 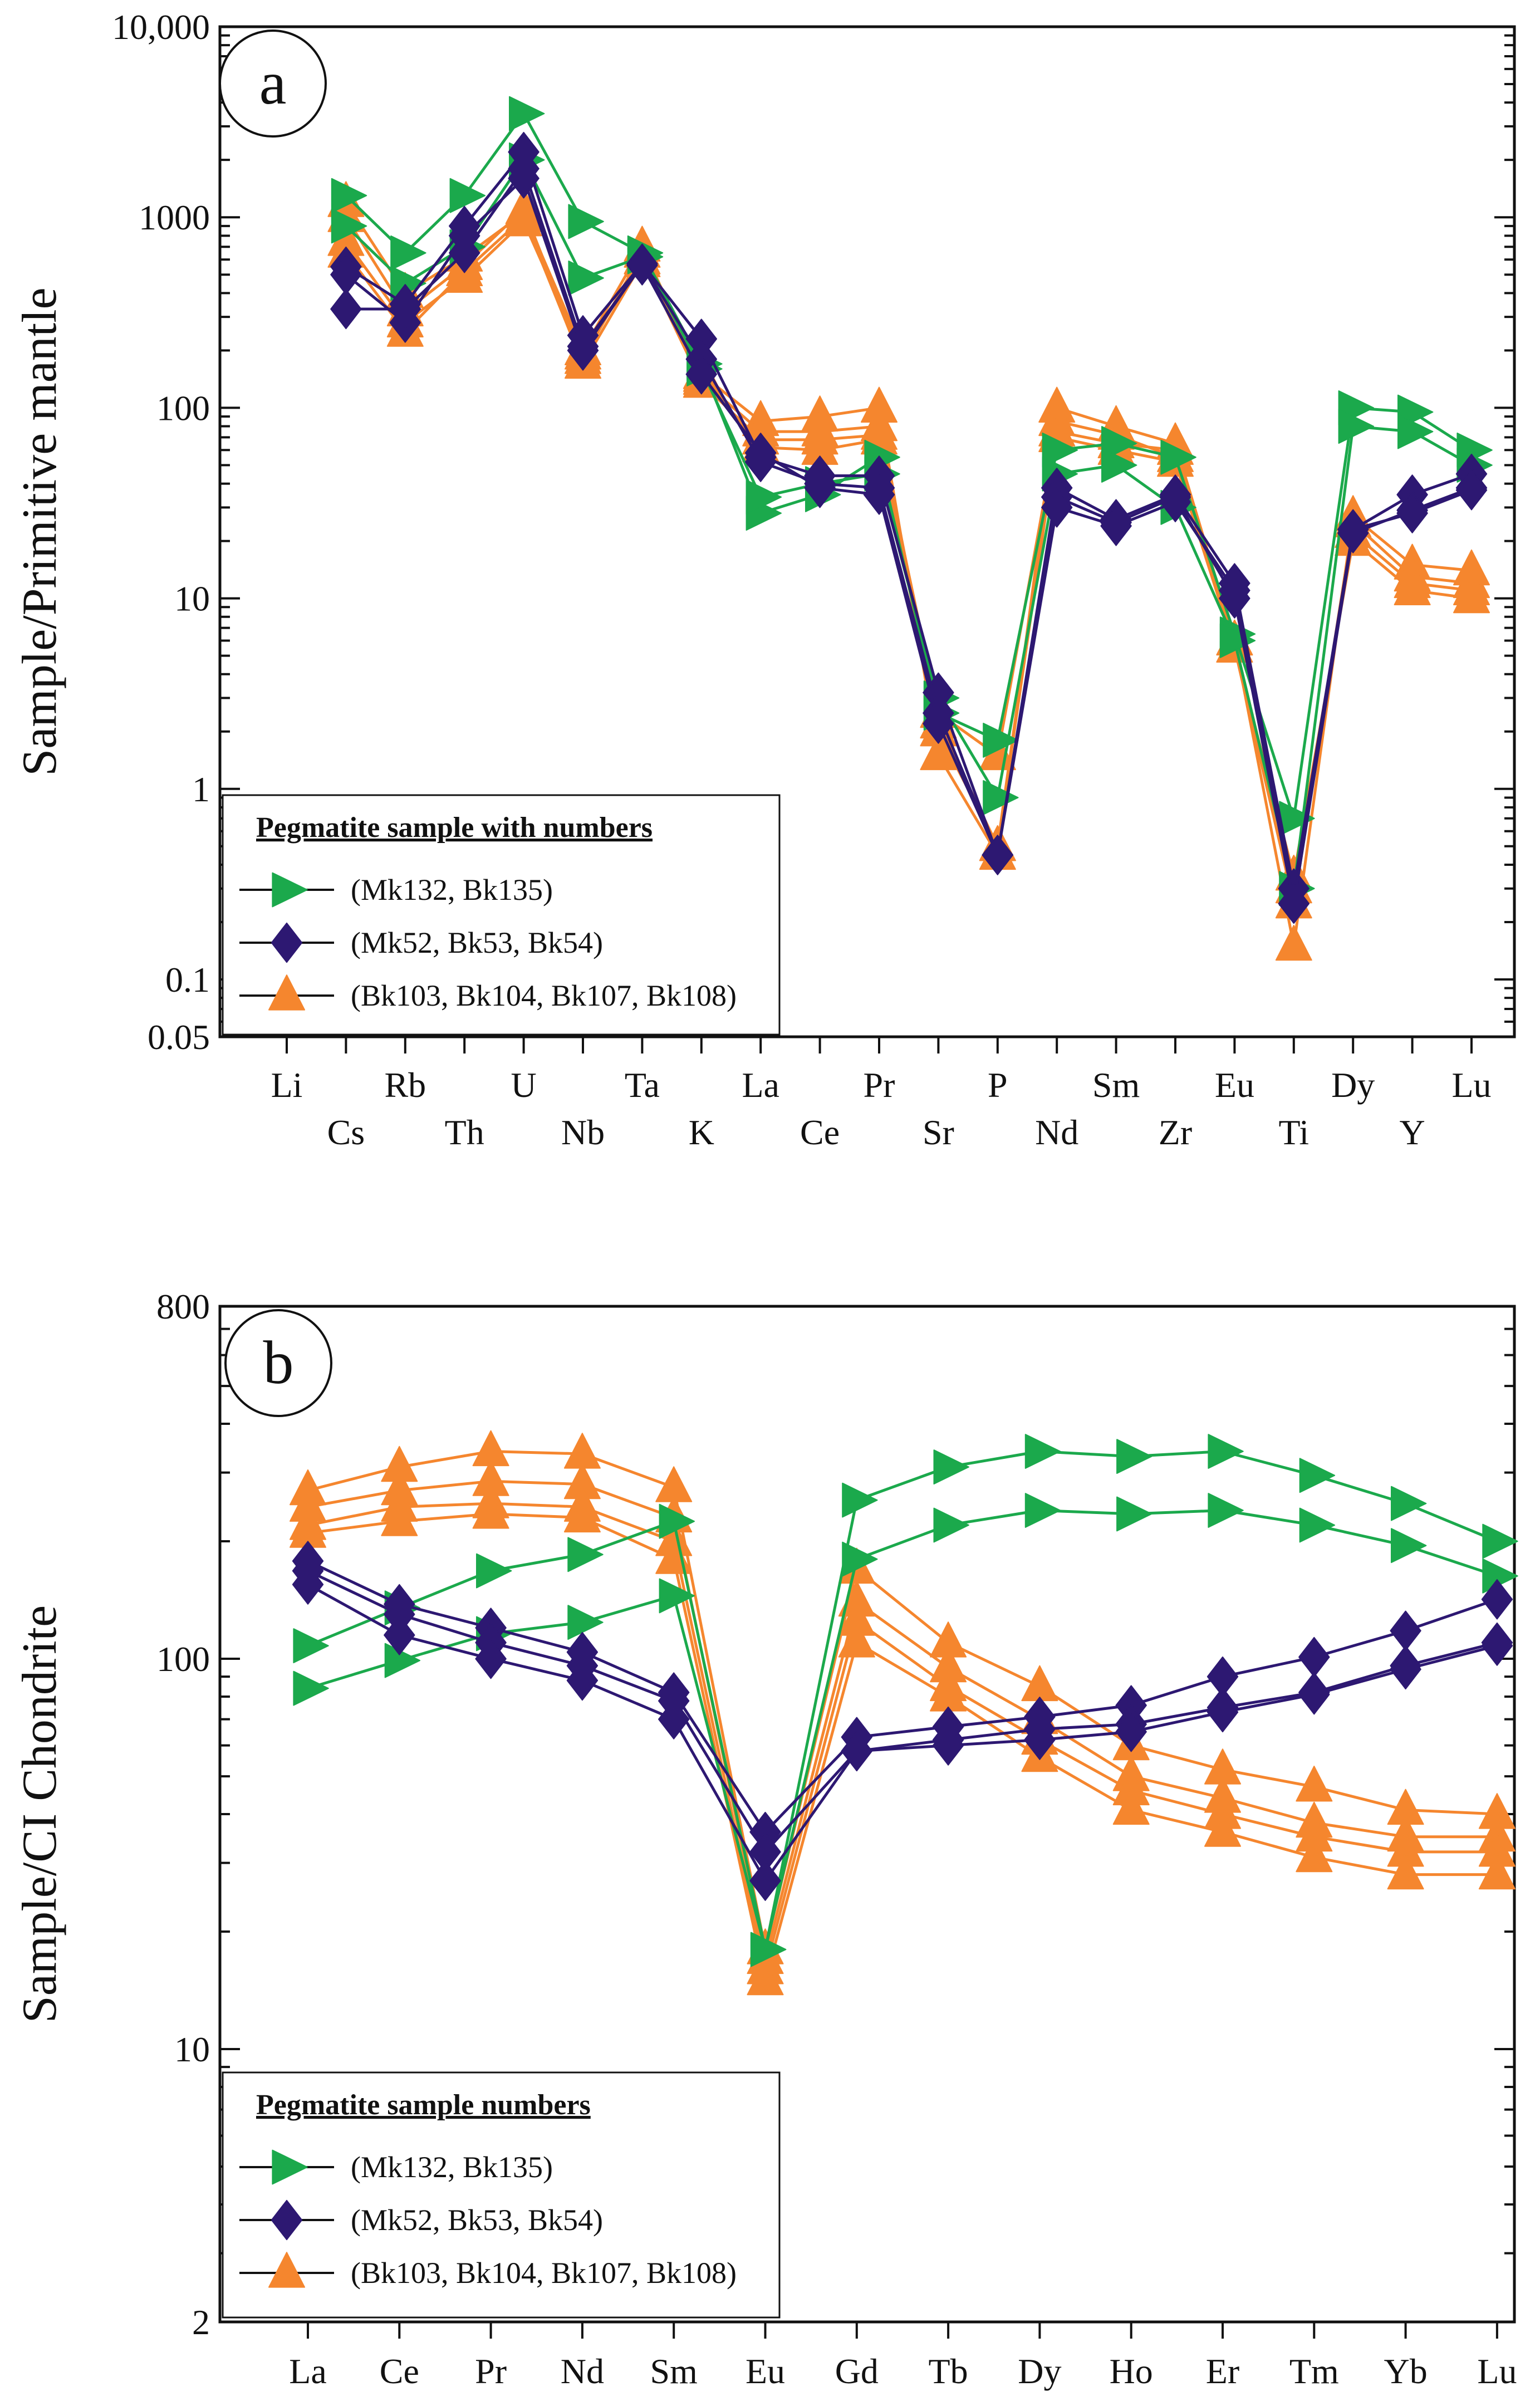 I want to click on x-tick-label: K, so click(x=701, y=1132).